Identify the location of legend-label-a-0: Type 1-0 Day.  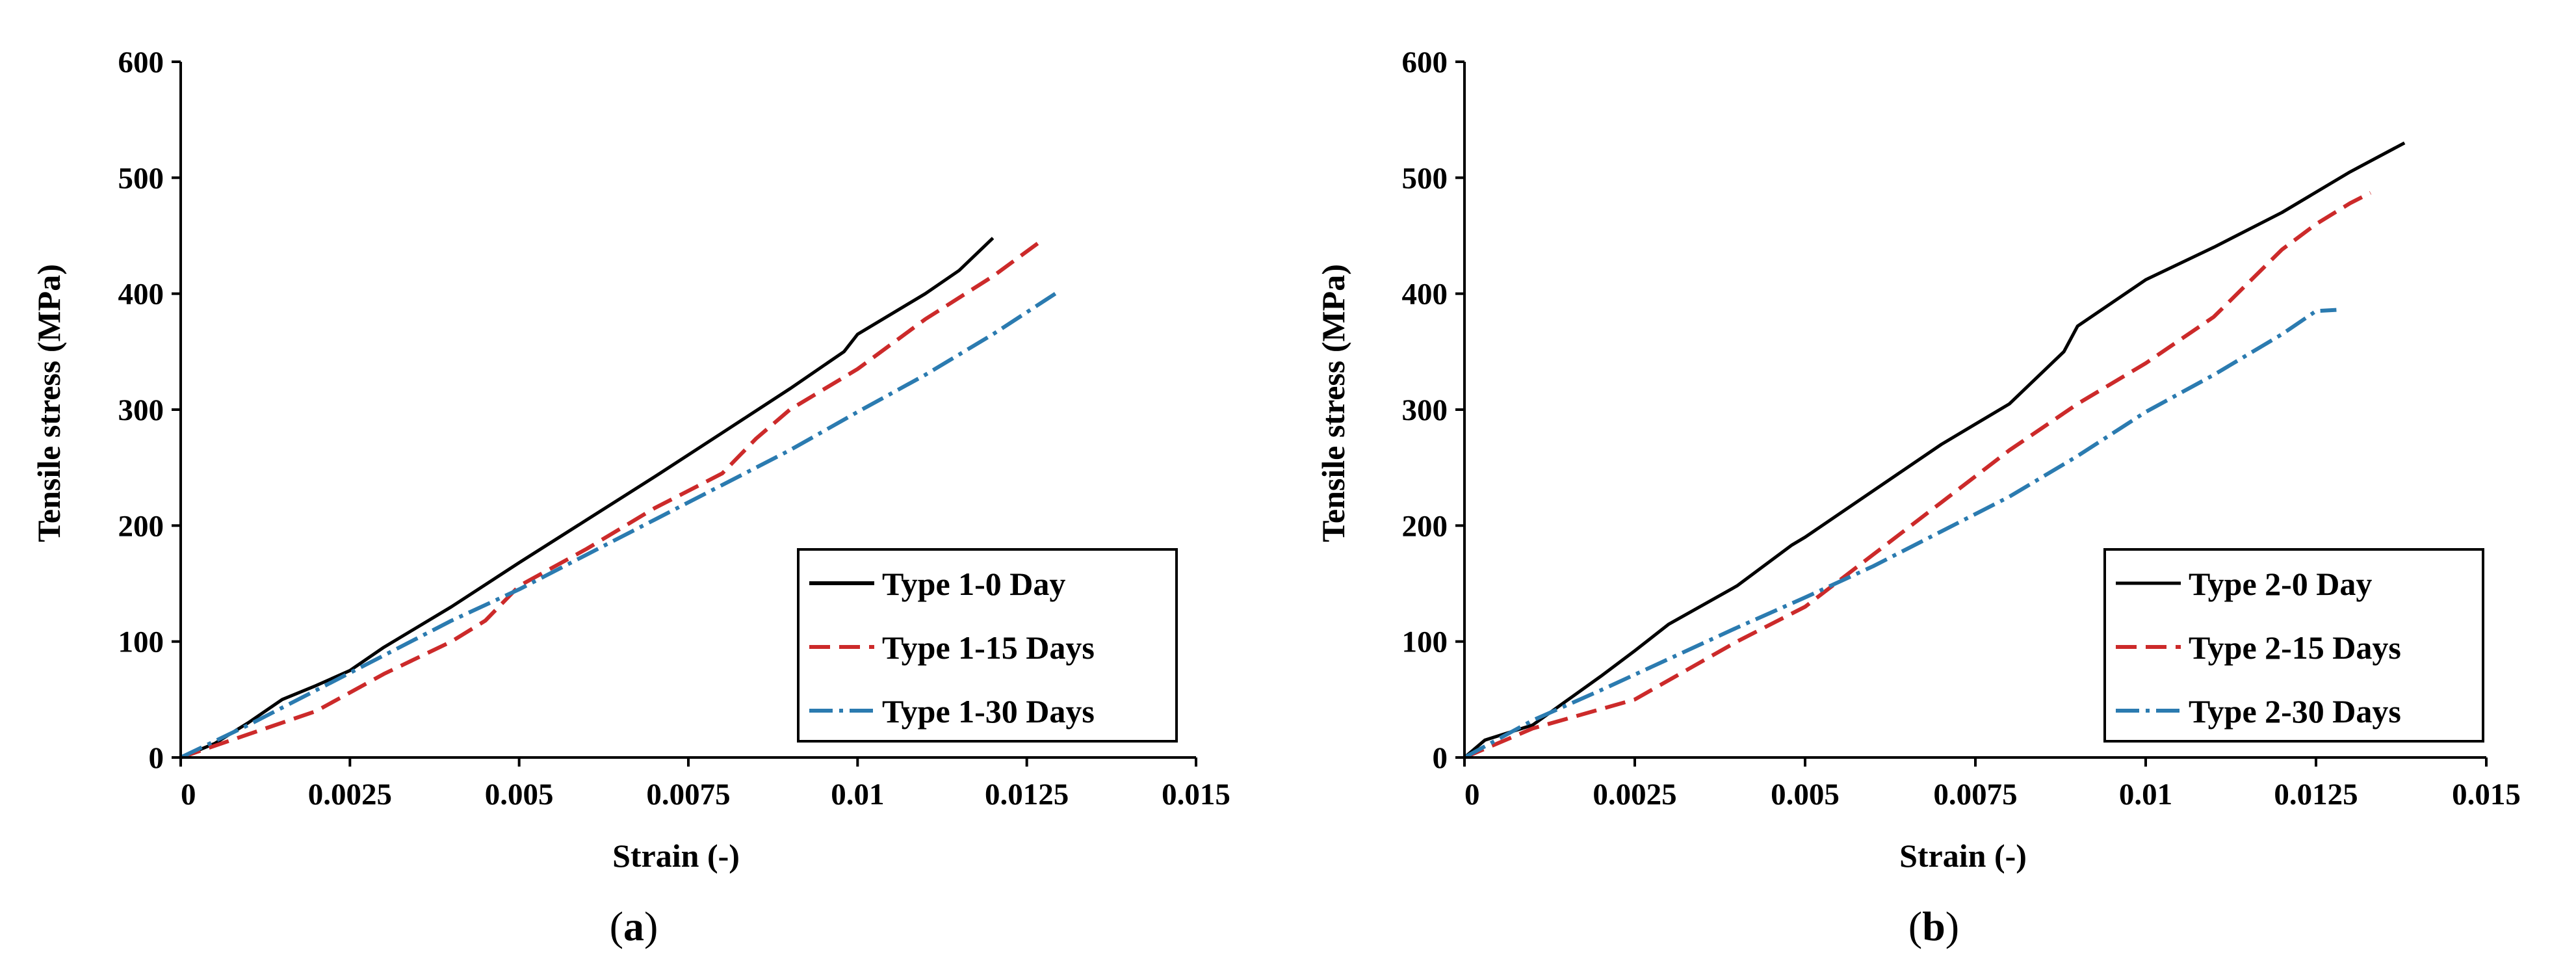
(973, 584).